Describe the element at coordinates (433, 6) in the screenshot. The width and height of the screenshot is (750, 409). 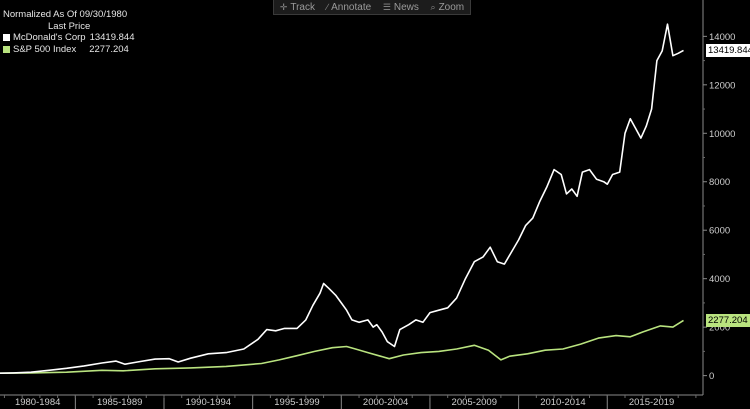
I see `magnifier-icon: ⌕` at that location.